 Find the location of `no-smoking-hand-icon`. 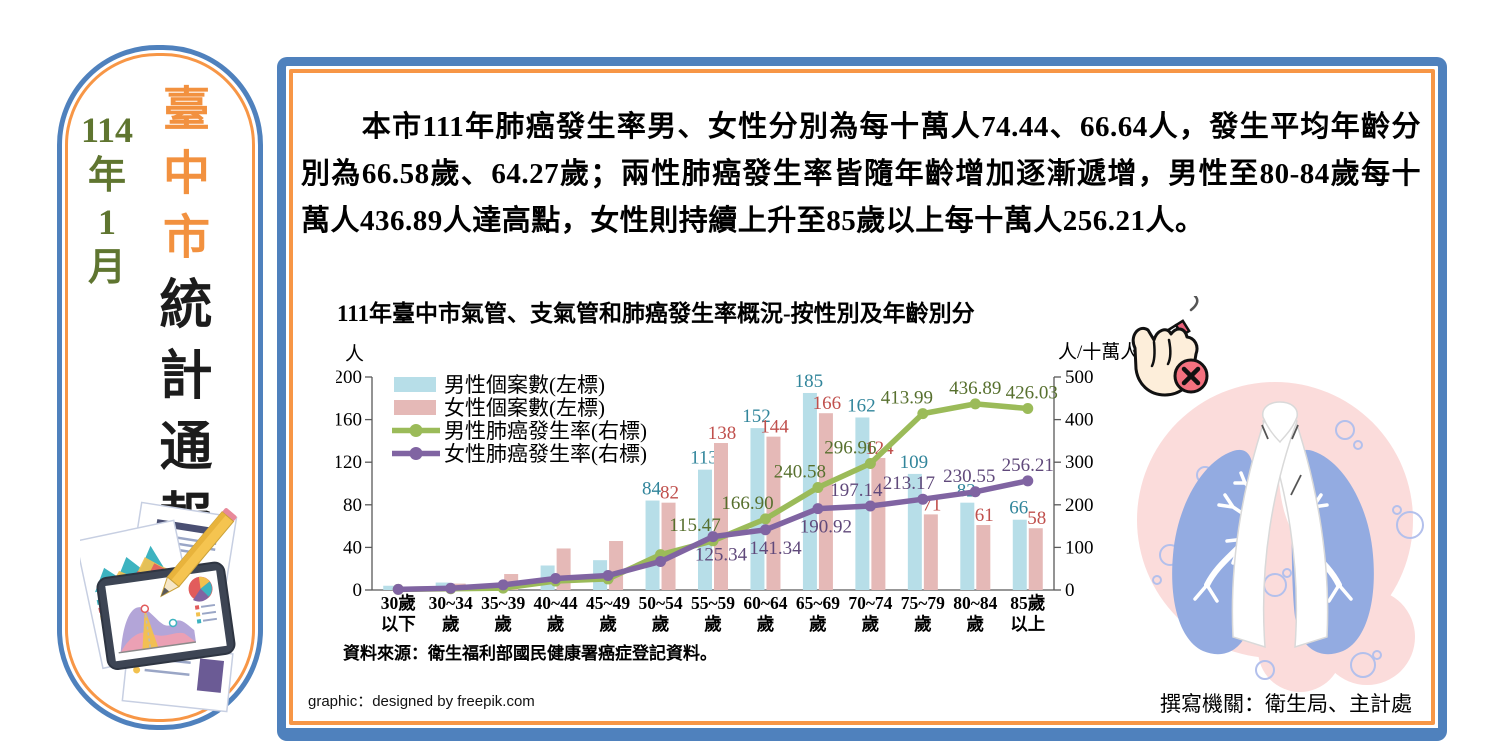

no-smoking-hand-icon is located at coordinates (1170, 346).